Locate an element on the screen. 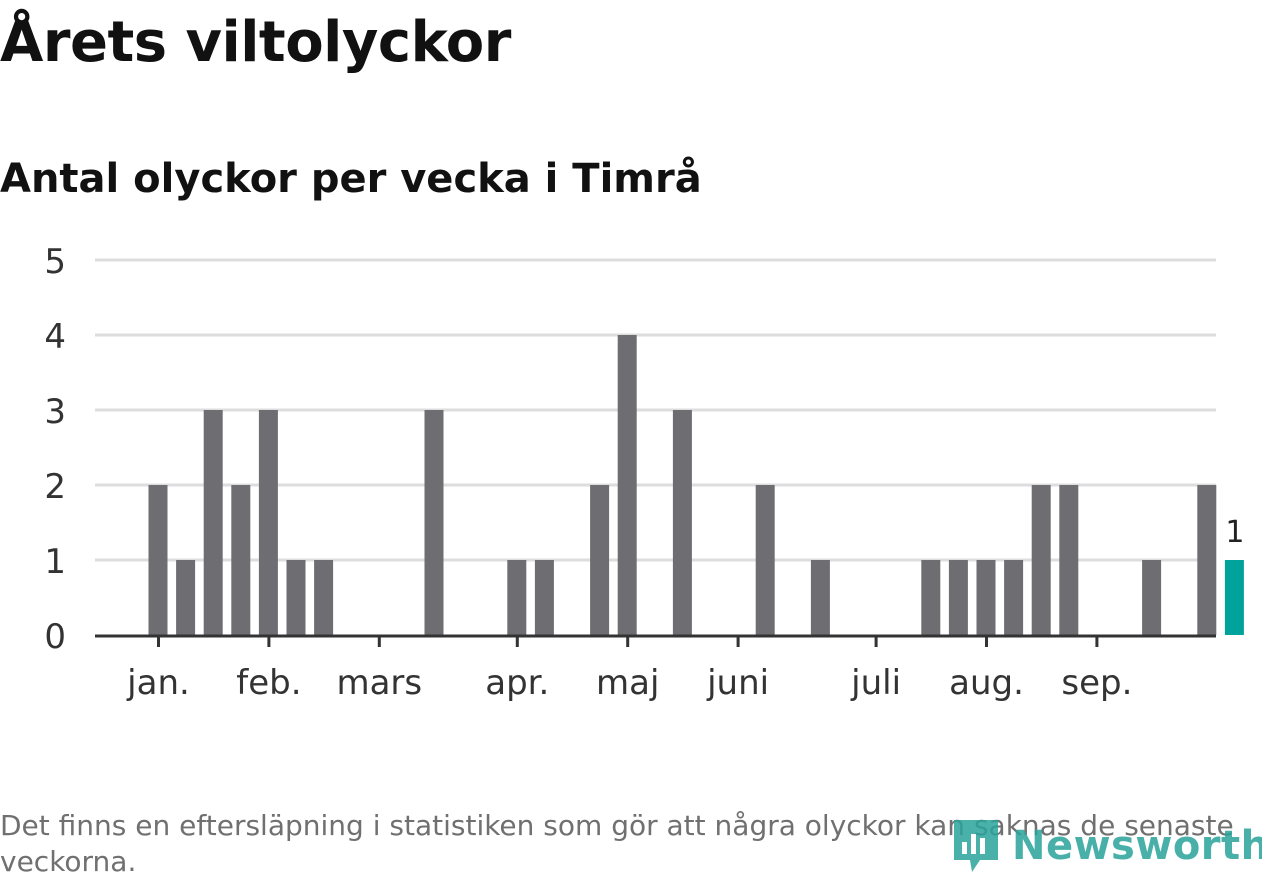 This screenshot has height=880, width=1262. bar-highlight is located at coordinates (1234, 597).